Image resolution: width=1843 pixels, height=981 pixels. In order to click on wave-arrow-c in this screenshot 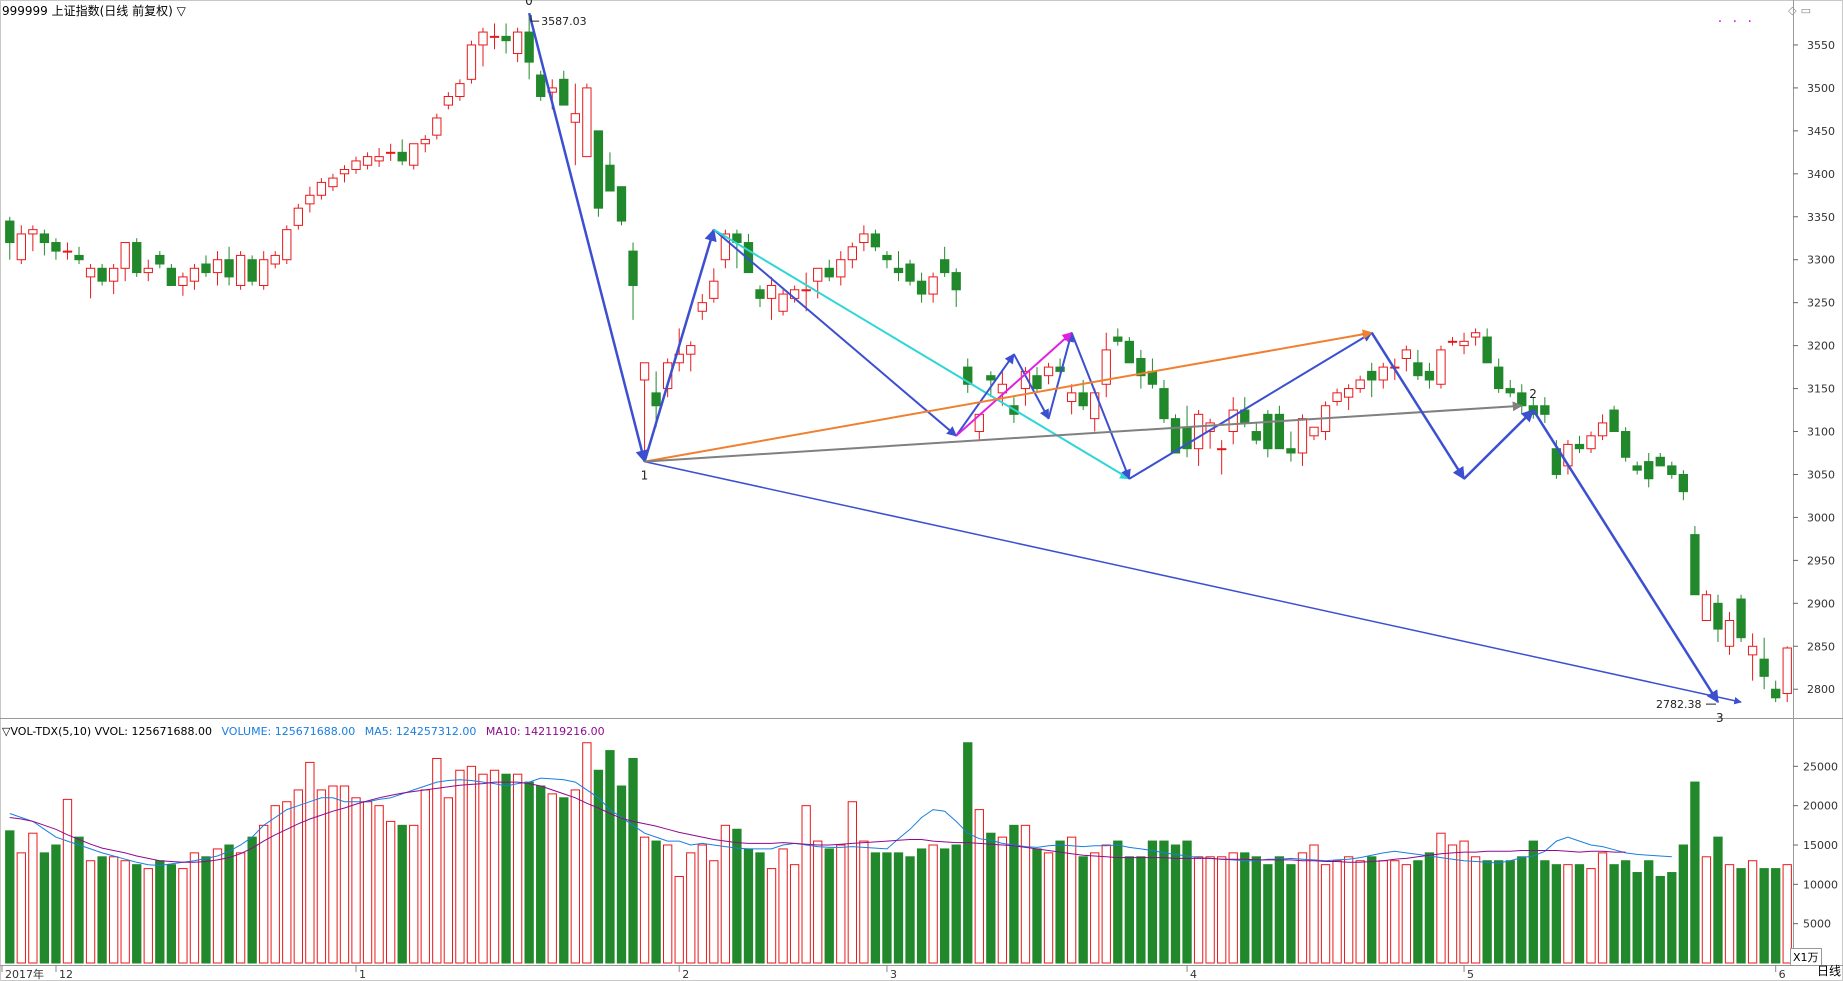, I will do `click(1031, 386)`.